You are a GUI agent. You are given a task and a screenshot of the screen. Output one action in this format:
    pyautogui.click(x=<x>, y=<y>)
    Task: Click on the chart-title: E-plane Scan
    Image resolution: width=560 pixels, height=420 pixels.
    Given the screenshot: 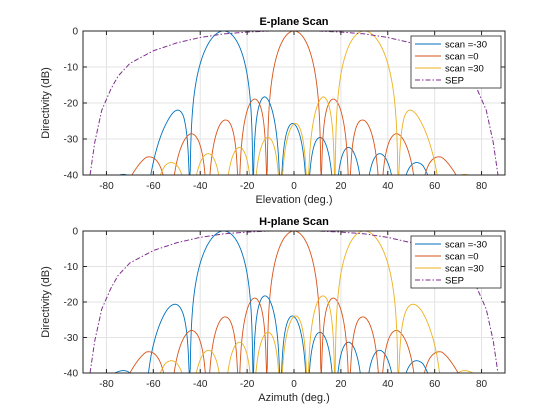 What is the action you would take?
    pyautogui.click(x=293, y=22)
    